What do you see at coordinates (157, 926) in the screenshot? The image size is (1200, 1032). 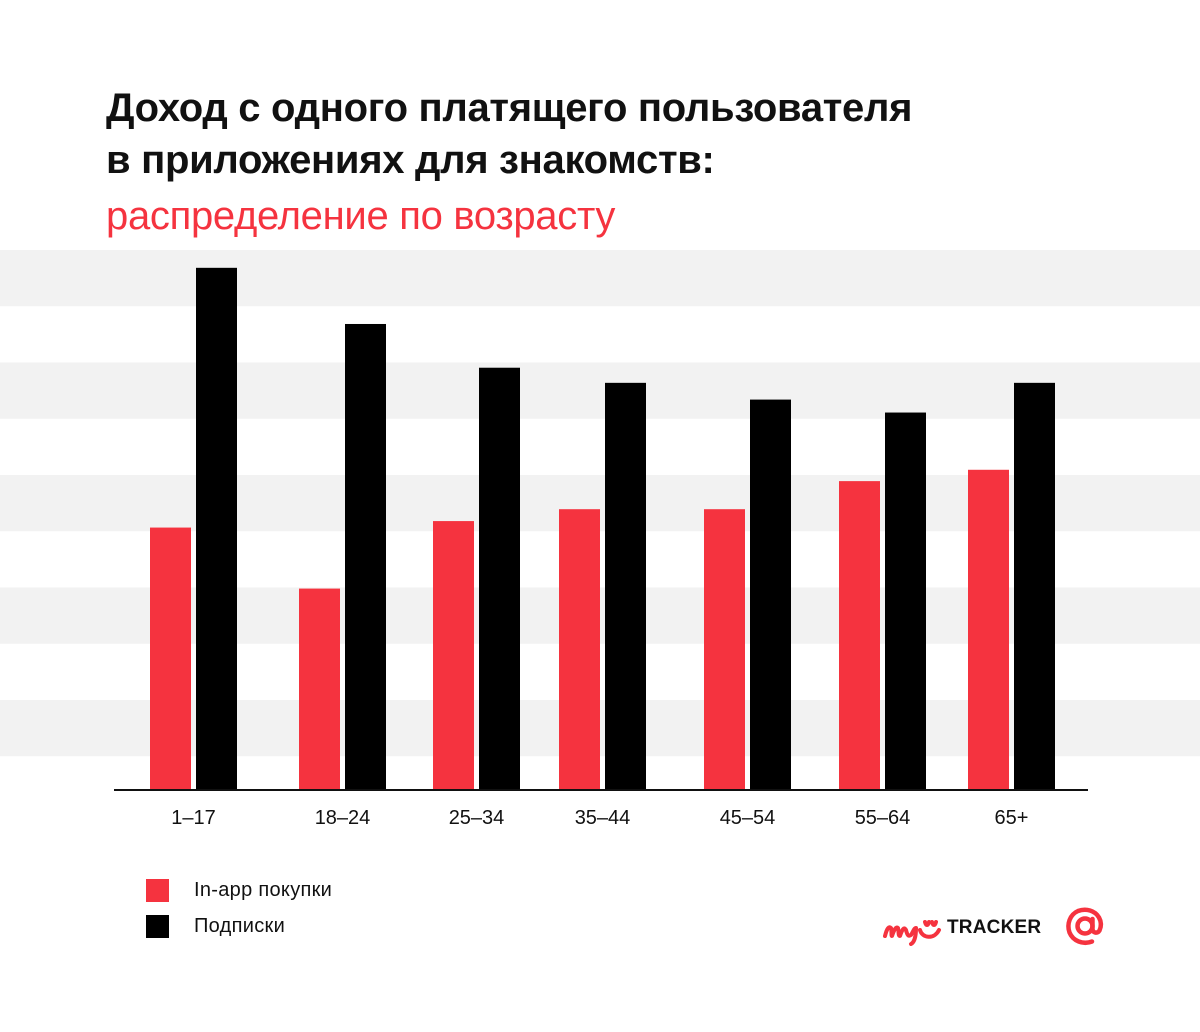 I see `legend-swatch-subscriptions` at bounding box center [157, 926].